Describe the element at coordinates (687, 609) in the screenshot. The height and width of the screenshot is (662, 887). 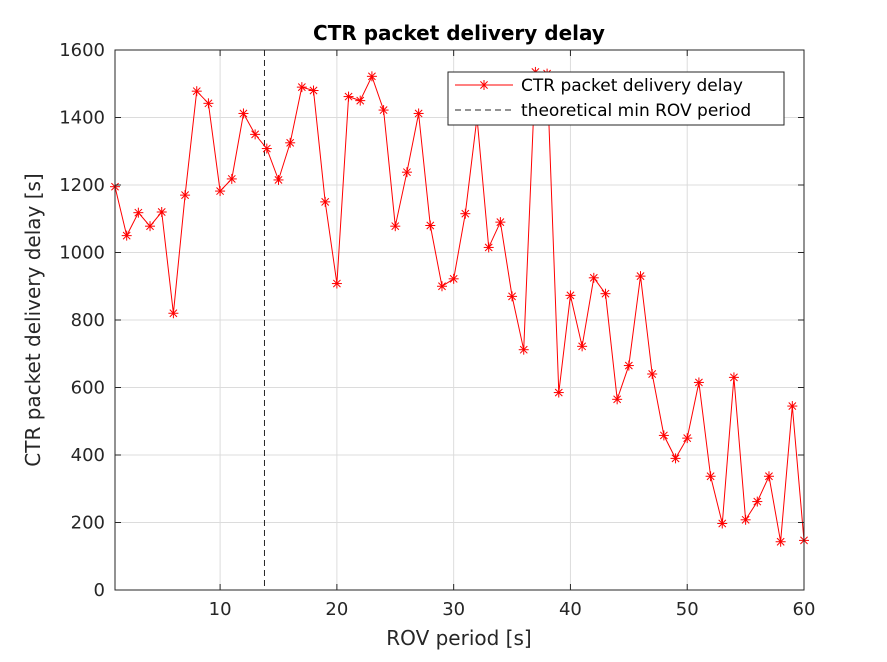
I see `x-tick-label: 50` at that location.